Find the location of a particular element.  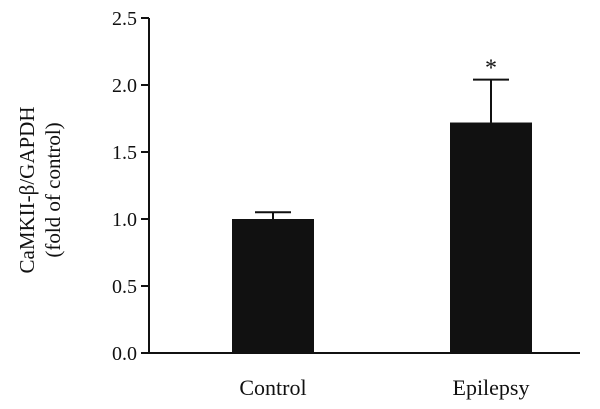

y-tick-label: 2.5 is located at coordinates (124, 19).